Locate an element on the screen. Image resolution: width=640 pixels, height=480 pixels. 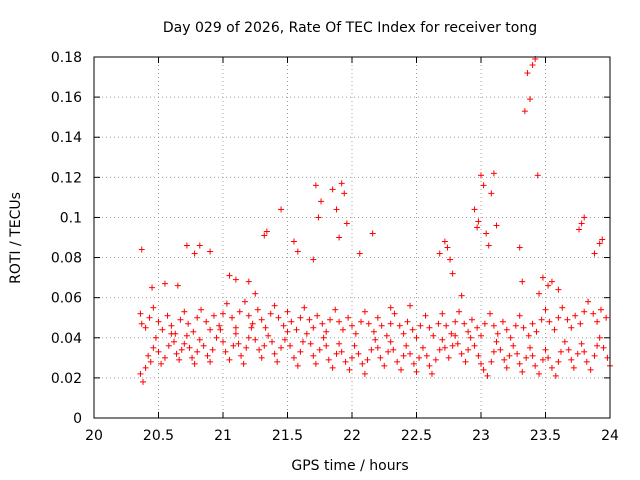
x-tick-label: 23.5 is located at coordinates (545, 436).